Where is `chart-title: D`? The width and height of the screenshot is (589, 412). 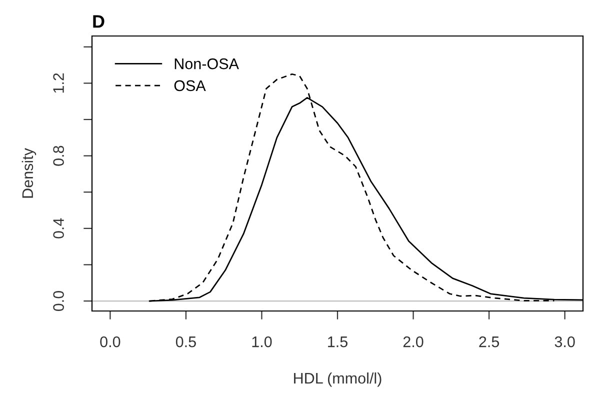
chart-title: D is located at coordinates (98, 21).